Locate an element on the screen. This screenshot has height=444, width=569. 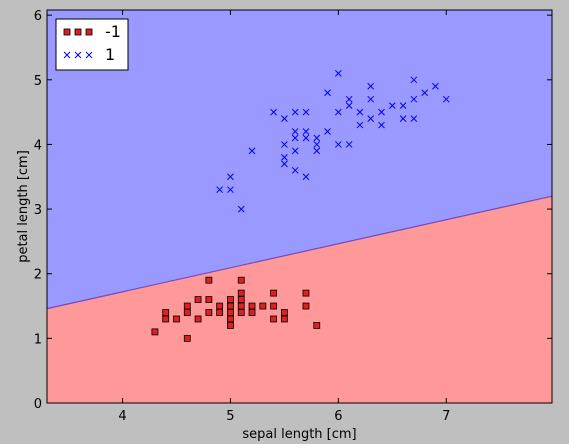
y-tick-label: 2 is located at coordinates (38, 275).